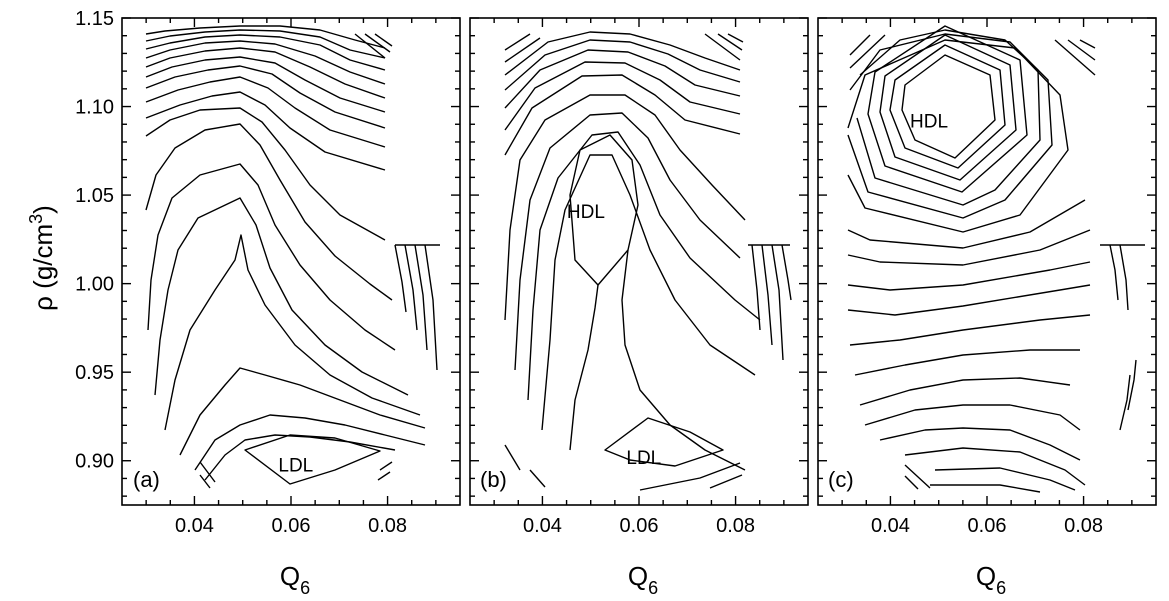 This screenshot has height=601, width=1169. What do you see at coordinates (841, 479) in the screenshot?
I see `panel-c-label: (c)` at bounding box center [841, 479].